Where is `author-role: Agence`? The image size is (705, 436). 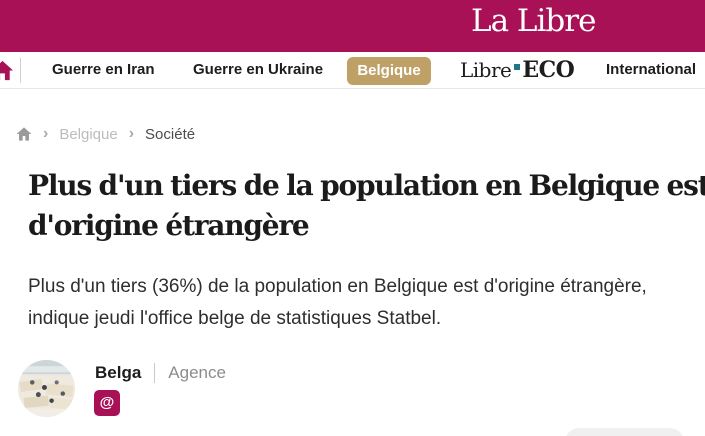 author-role: Agence is located at coordinates (197, 372).